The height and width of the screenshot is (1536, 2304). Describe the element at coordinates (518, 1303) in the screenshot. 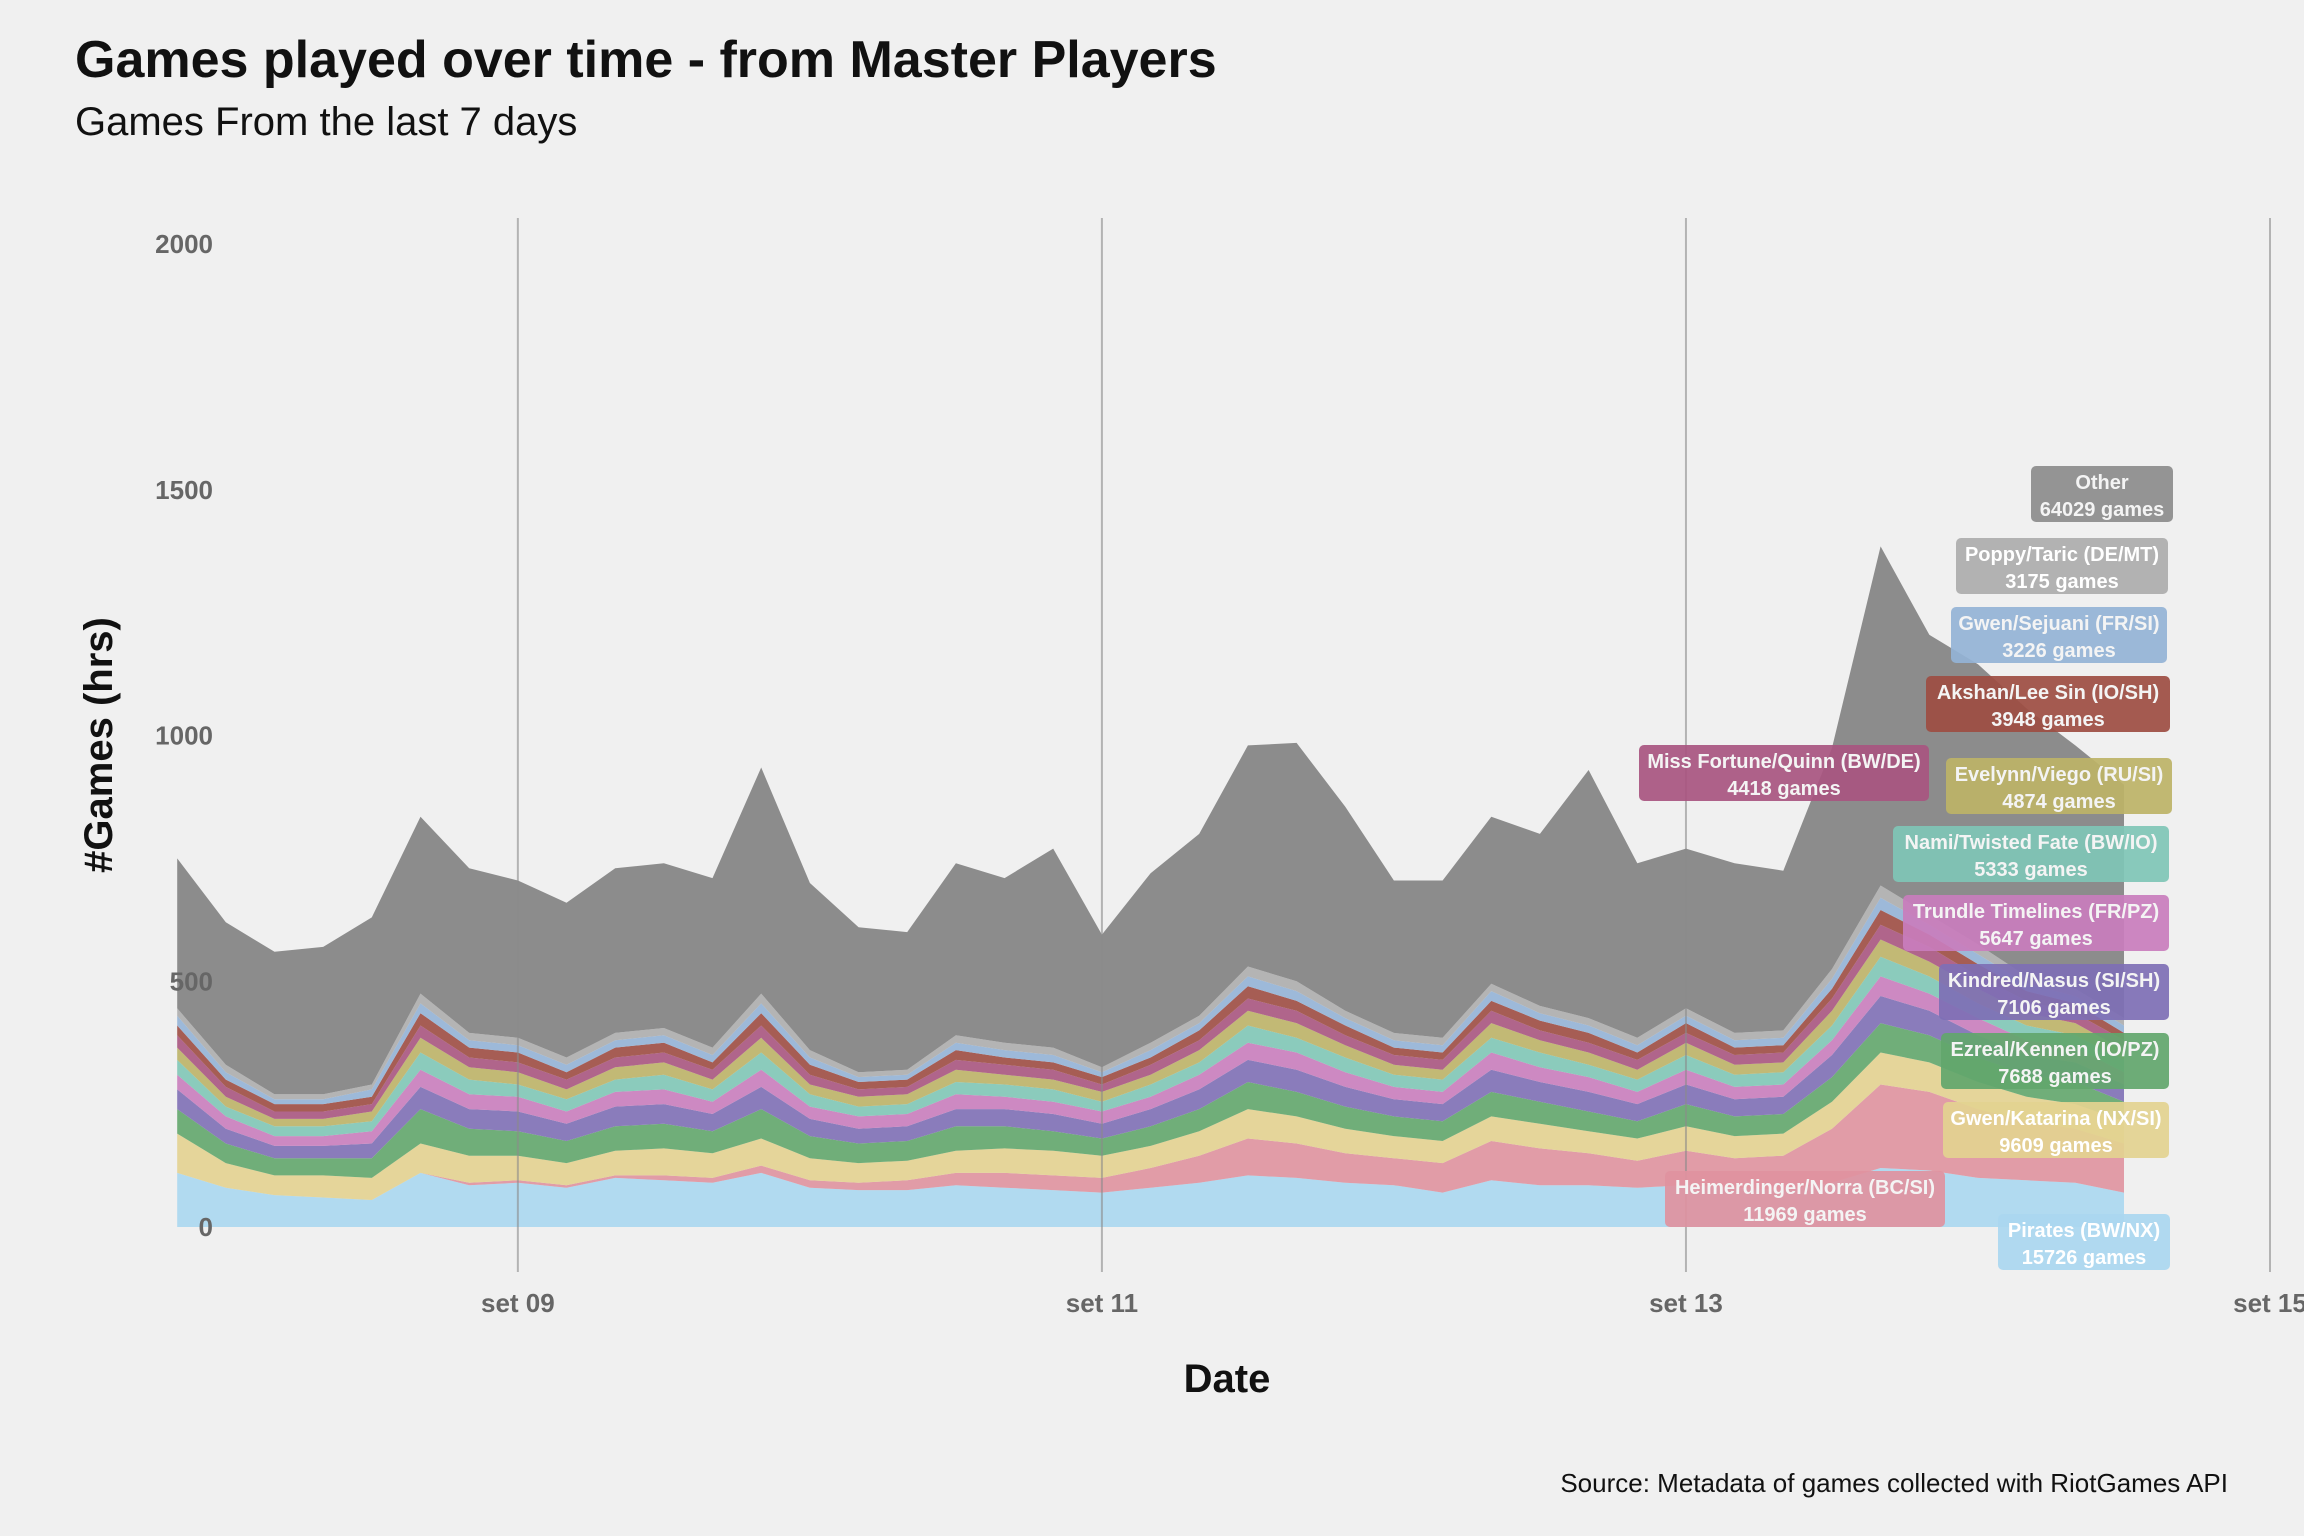

I see `x-tick-label: set 09` at that location.